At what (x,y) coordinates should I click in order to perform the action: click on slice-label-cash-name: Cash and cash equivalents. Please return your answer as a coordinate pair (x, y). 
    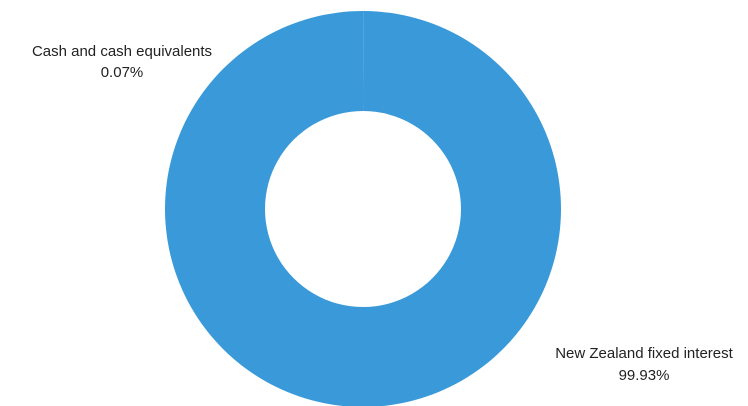
    Looking at the image, I should click on (122, 51).